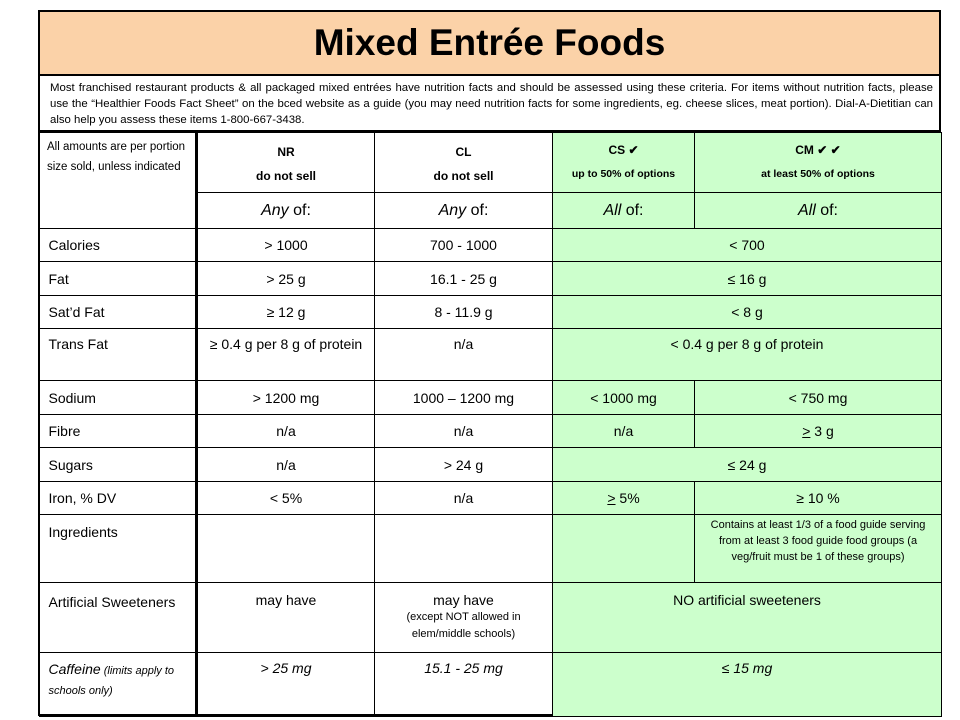 The height and width of the screenshot is (720, 960). Describe the element at coordinates (818, 174) in the screenshot. I see `cm-sub: at least 50% of options` at that location.